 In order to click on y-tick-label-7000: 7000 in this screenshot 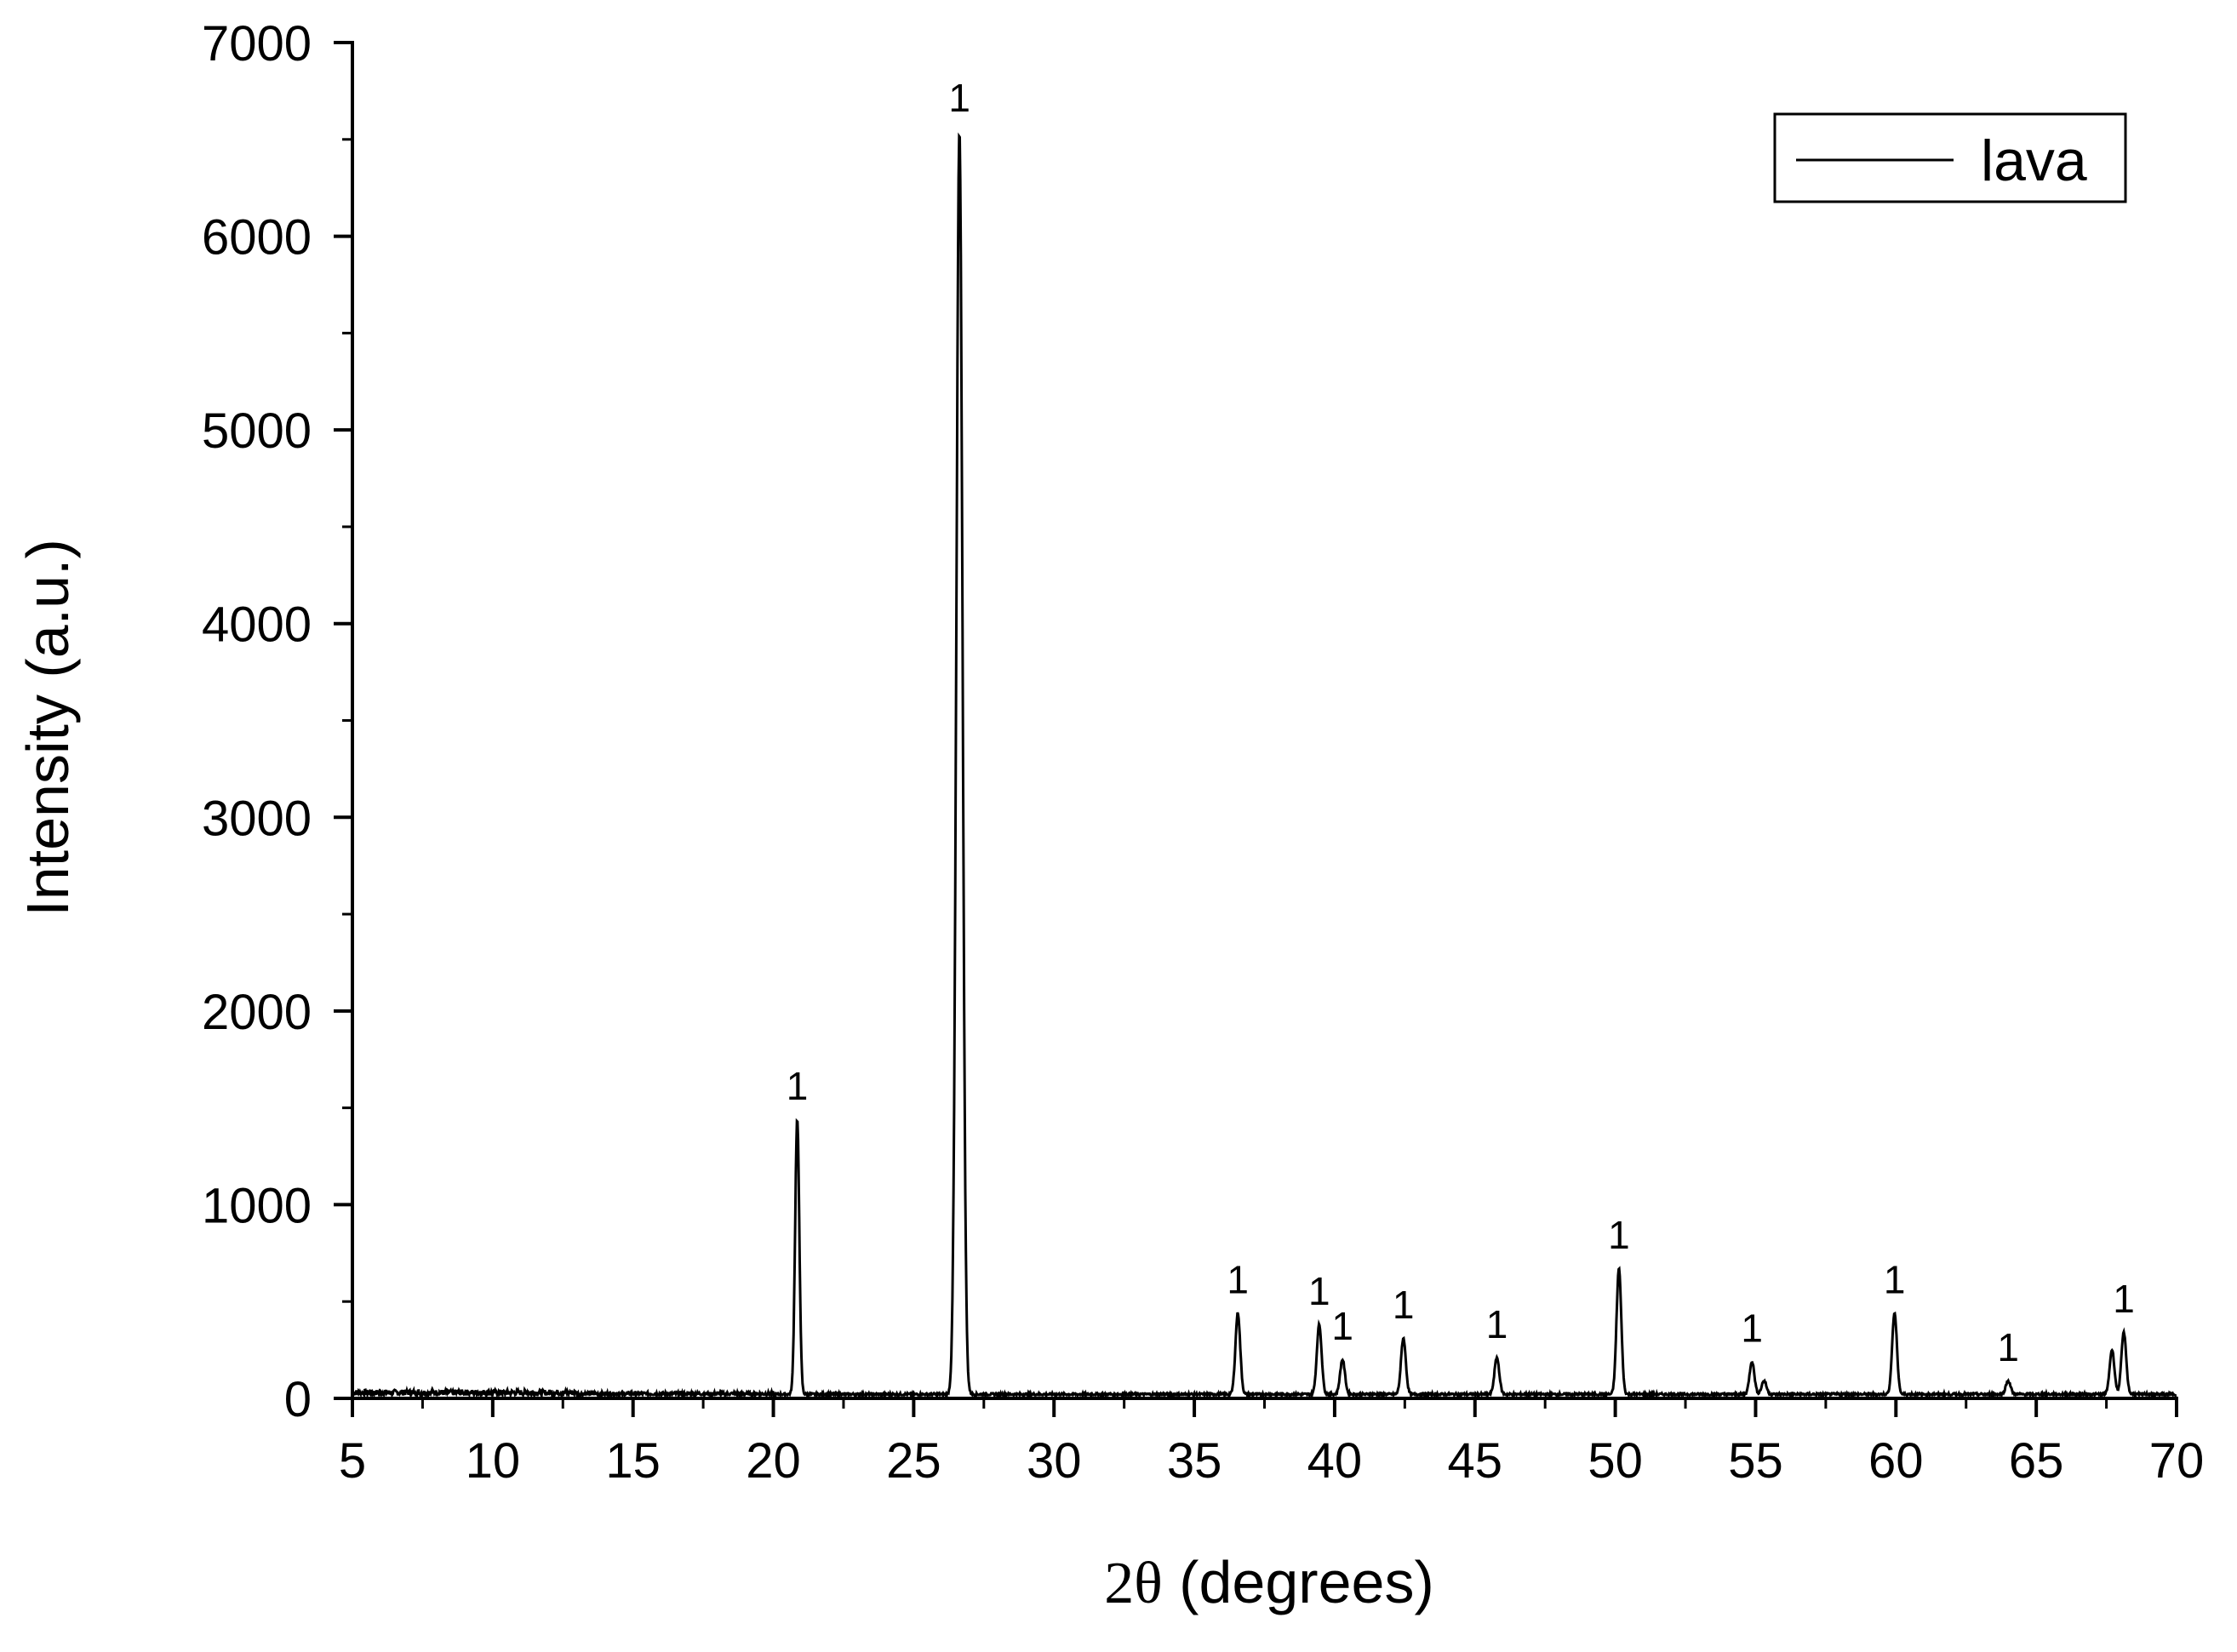, I will do `click(257, 44)`.